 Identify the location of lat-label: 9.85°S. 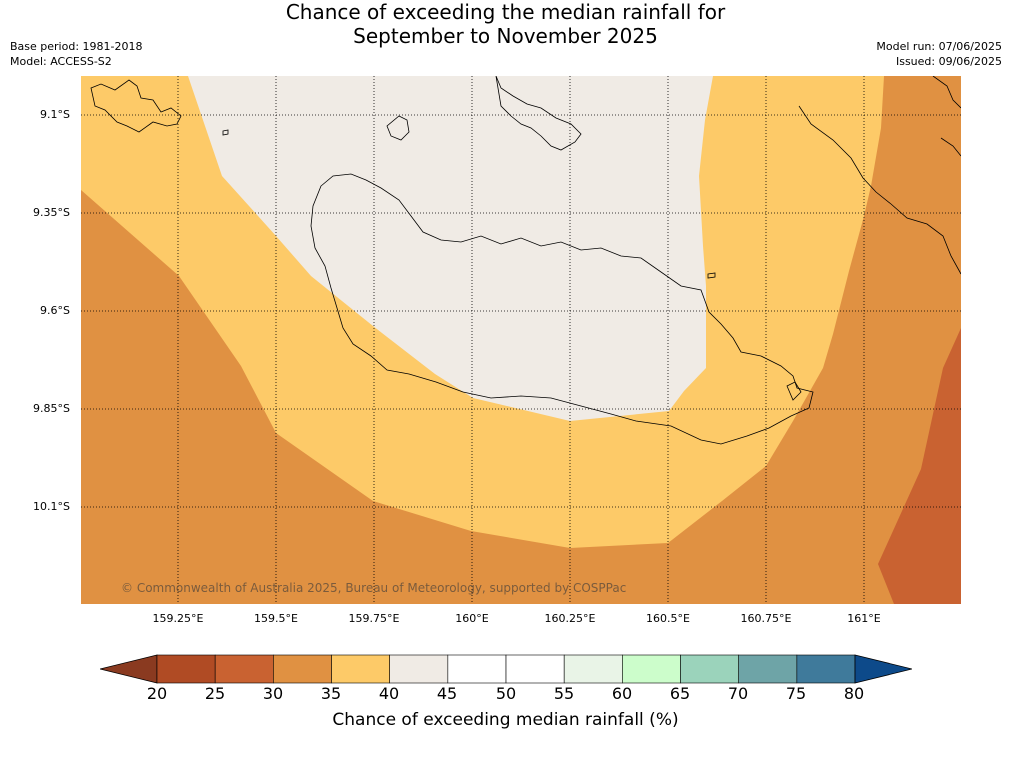
(51, 408).